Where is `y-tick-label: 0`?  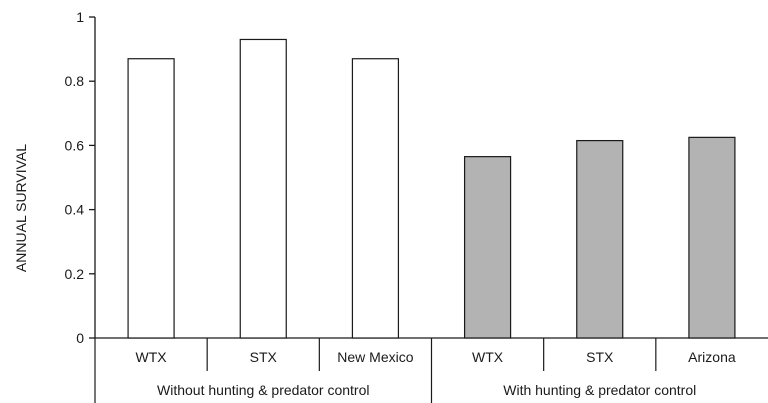 y-tick-label: 0 is located at coordinates (80, 338).